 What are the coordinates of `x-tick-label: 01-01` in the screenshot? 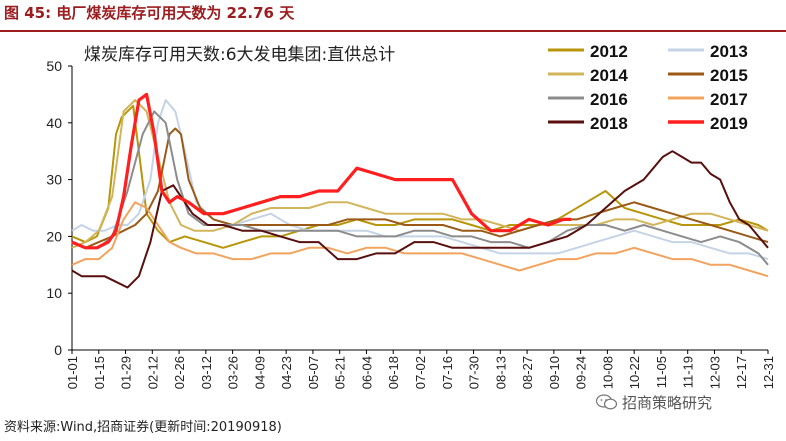 It's located at (72, 372).